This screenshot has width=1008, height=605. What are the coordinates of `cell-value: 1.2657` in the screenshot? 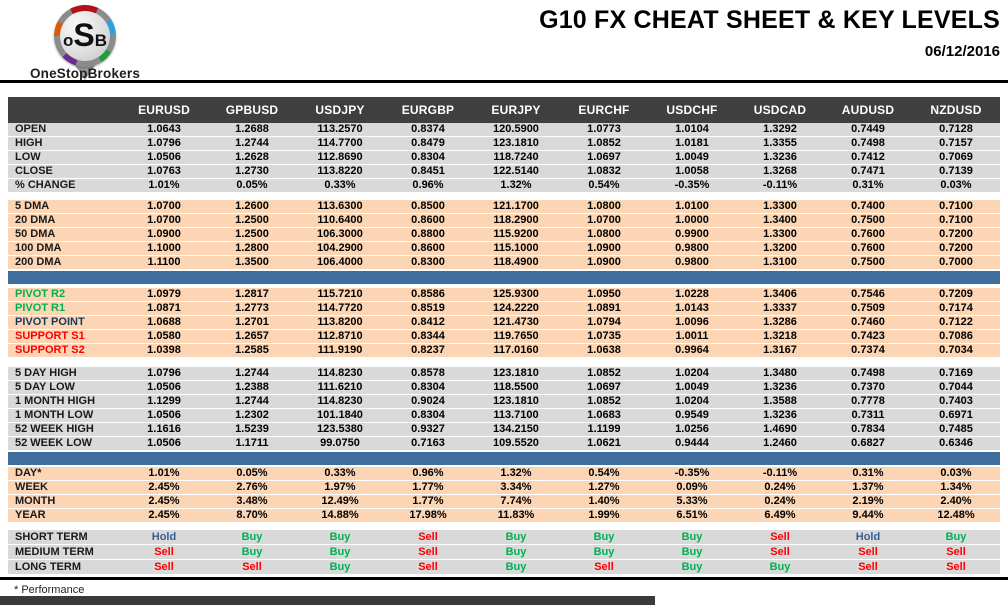 It's located at (252, 336).